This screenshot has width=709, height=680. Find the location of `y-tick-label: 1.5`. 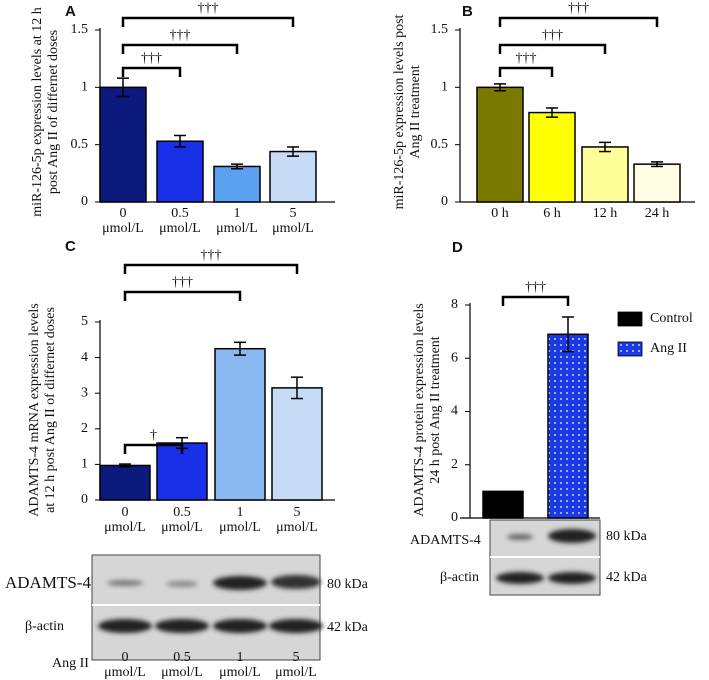

y-tick-label: 1.5 is located at coordinates (80, 29).